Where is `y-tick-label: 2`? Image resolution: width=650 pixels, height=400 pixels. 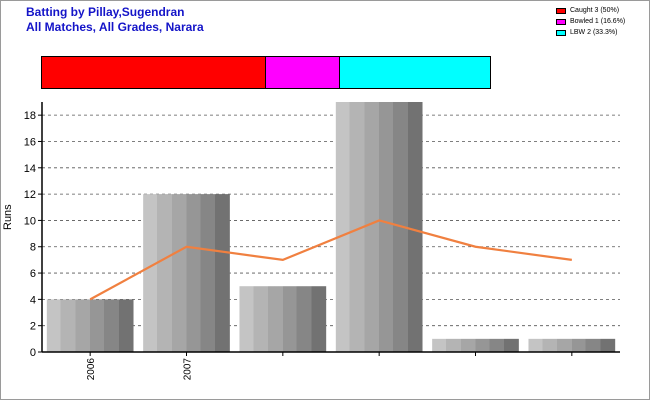
y-tick-label: 2 is located at coordinates (33, 327).